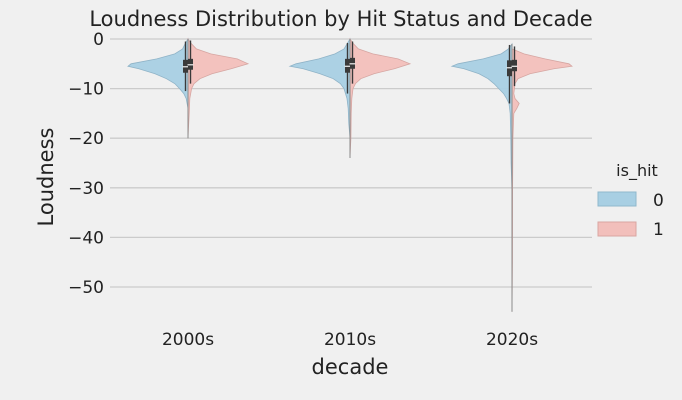 The width and height of the screenshot is (682, 400). I want to click on legend: is_hit 0 1, so click(630, 200).